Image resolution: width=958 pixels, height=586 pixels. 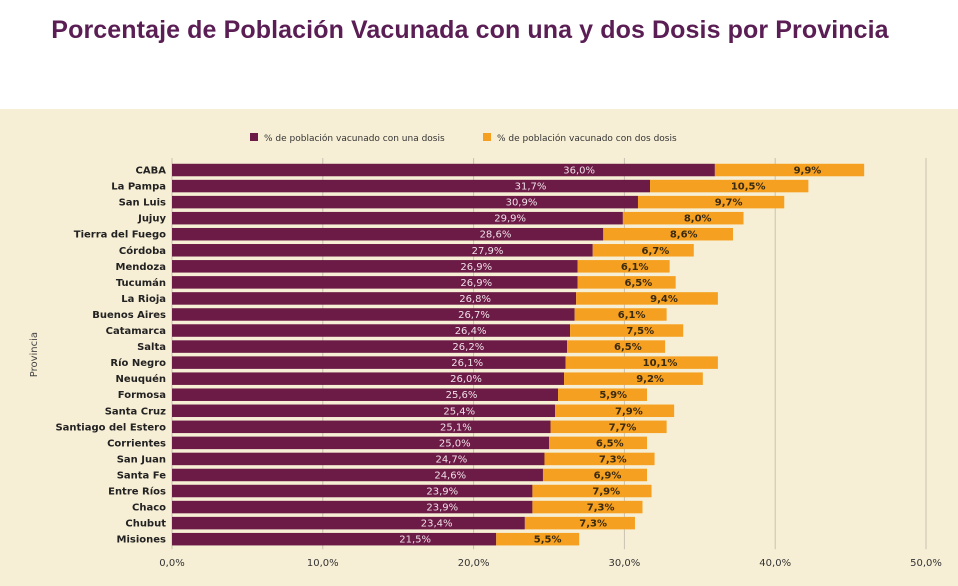 I want to click on data-label-two-doses: 6,9%, so click(x=608, y=475).